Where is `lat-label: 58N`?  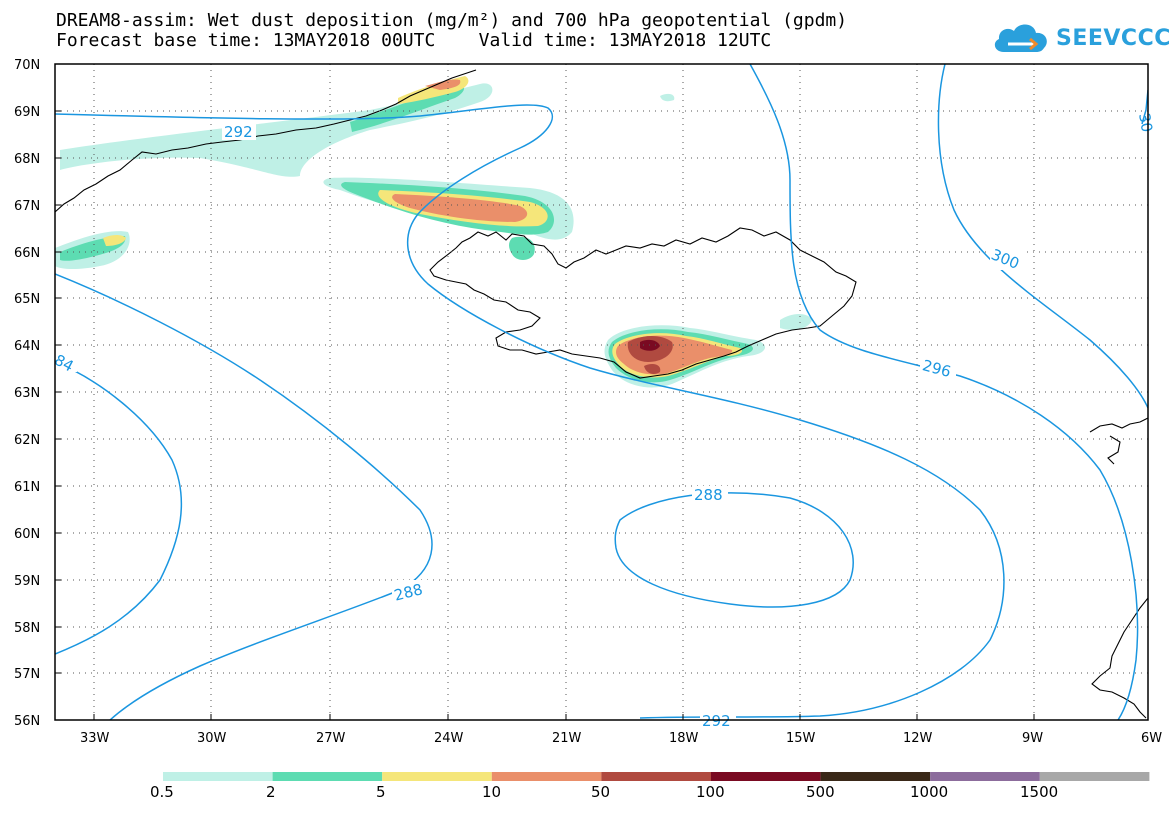
lat-label: 58N is located at coordinates (27, 628).